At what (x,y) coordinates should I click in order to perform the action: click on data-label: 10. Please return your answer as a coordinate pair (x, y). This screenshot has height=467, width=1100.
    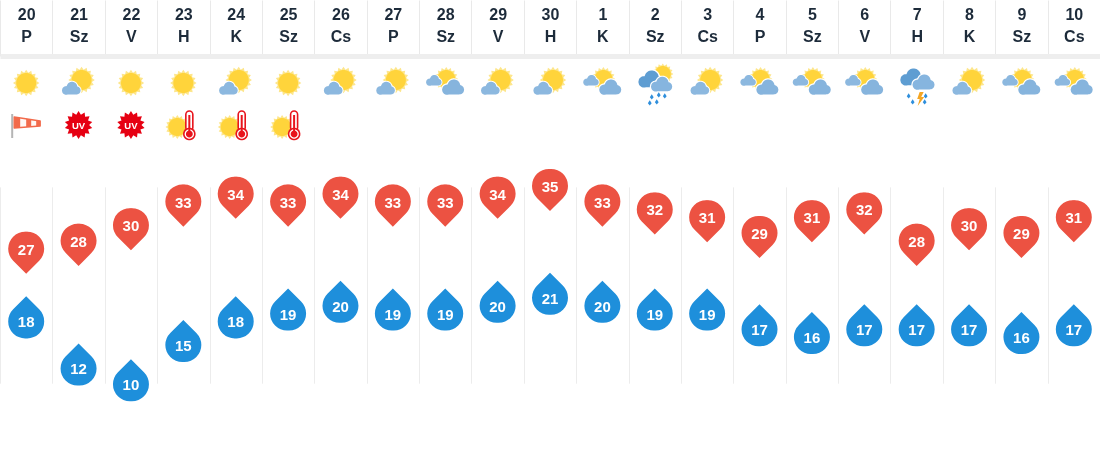
    Looking at the image, I should click on (131, 385).